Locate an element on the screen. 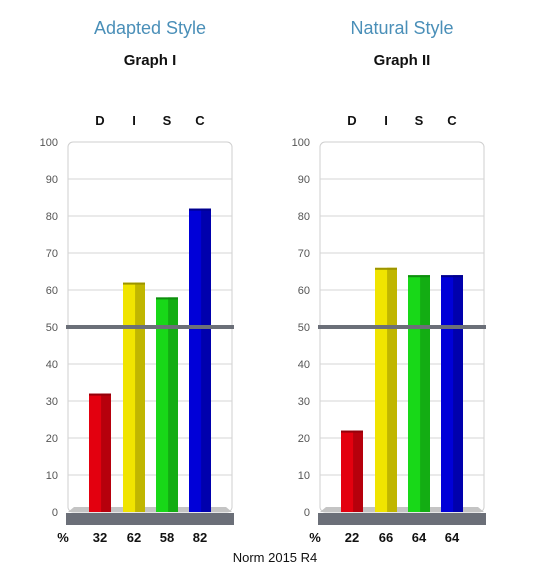 The image size is (550, 572). value-label: 62 is located at coordinates (134, 537).